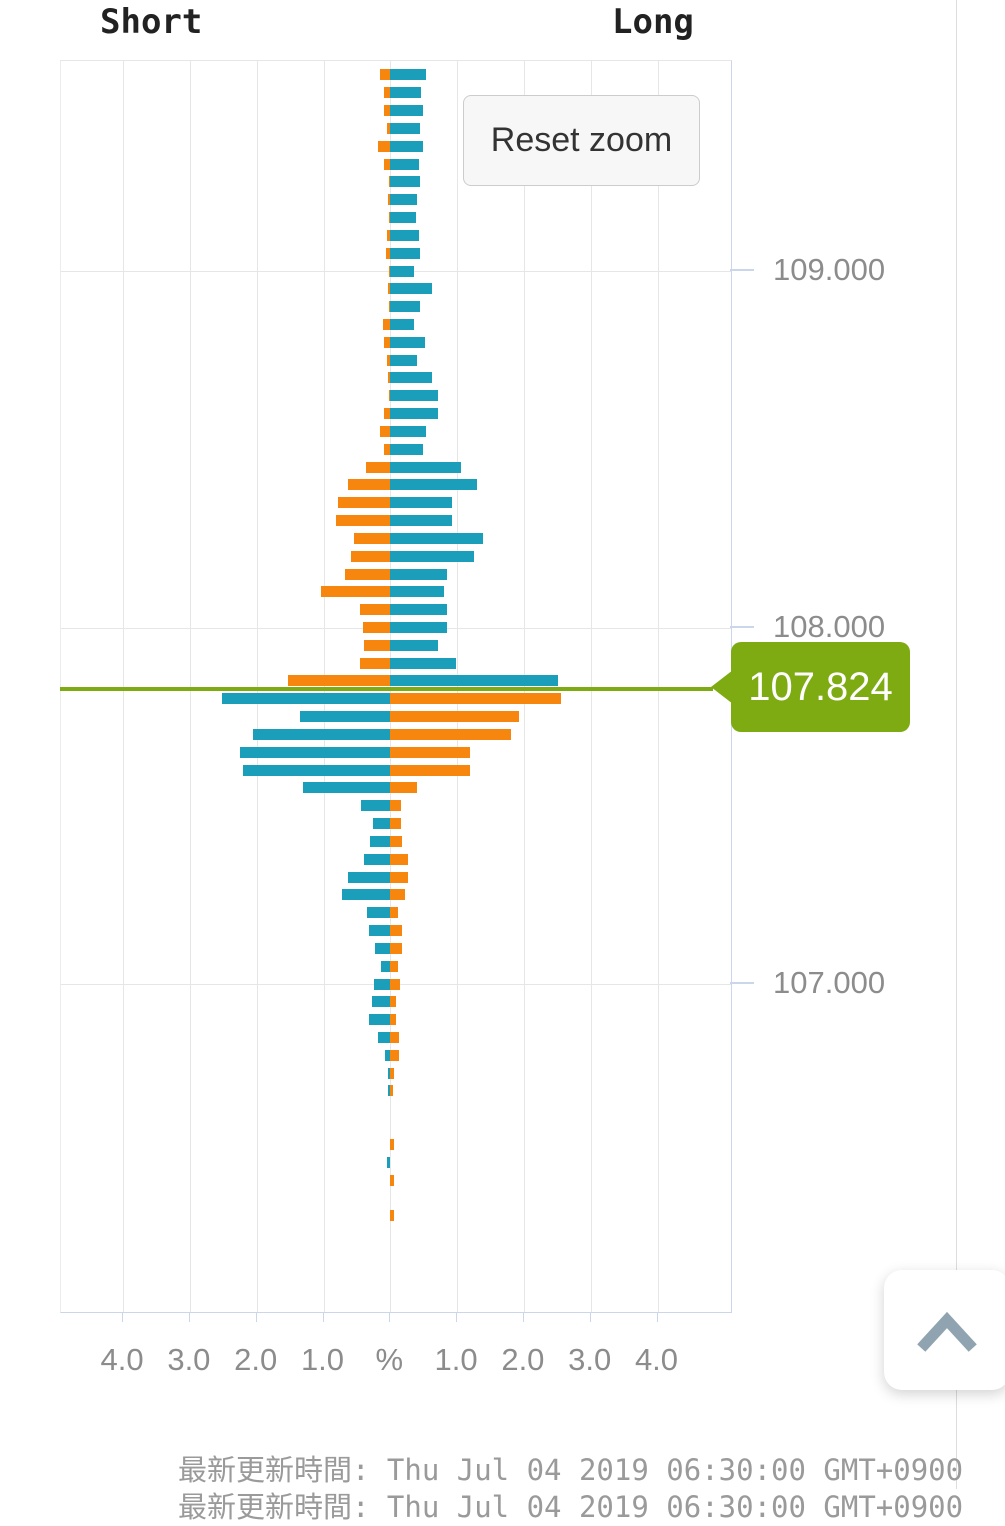 This screenshot has width=1005, height=1526. Describe the element at coordinates (581, 140) in the screenshot. I see `reset-zoom-button: Reset zoom` at that location.